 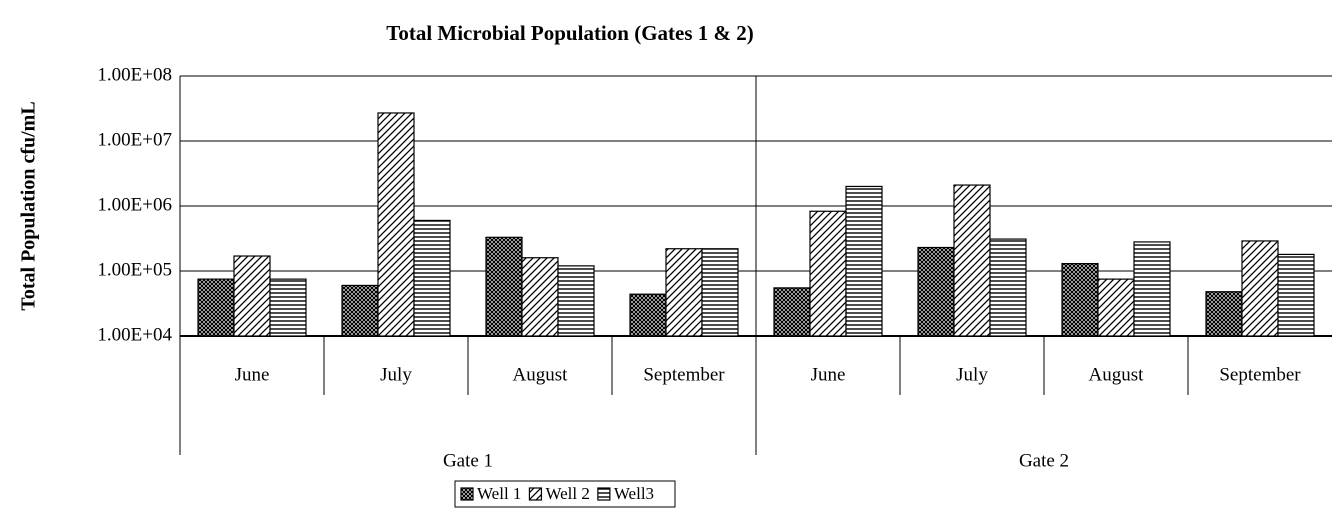 I want to click on chart-title: Total Microbial Population (Gates 1 & 2), so click(x=570, y=33).